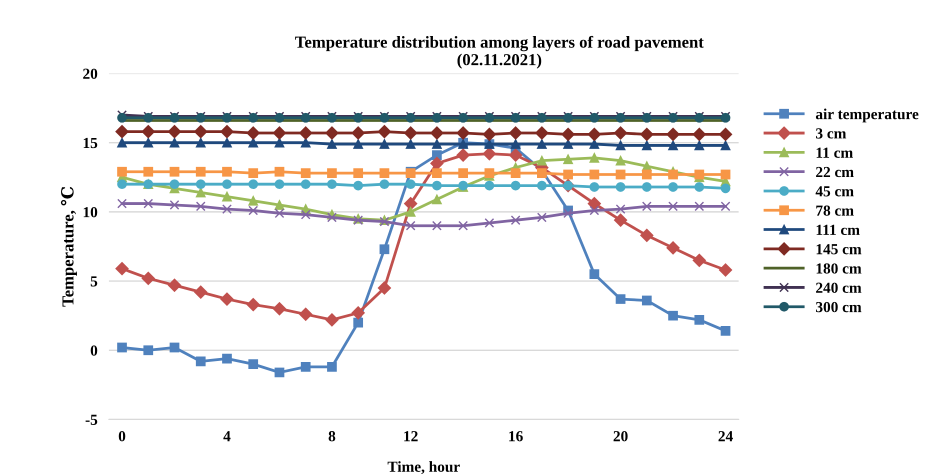  Describe the element at coordinates (516, 436) in the screenshot. I see `x-tick-label: 16` at that location.